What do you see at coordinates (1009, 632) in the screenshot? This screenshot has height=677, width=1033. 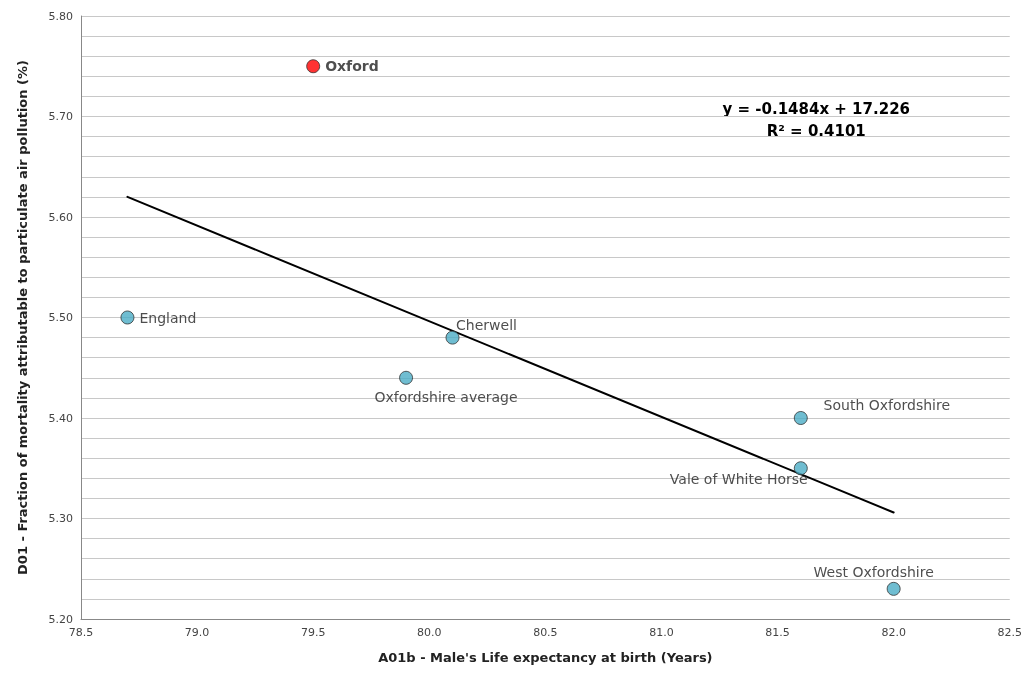 I see `x-tick-label: 82.5` at bounding box center [1009, 632].